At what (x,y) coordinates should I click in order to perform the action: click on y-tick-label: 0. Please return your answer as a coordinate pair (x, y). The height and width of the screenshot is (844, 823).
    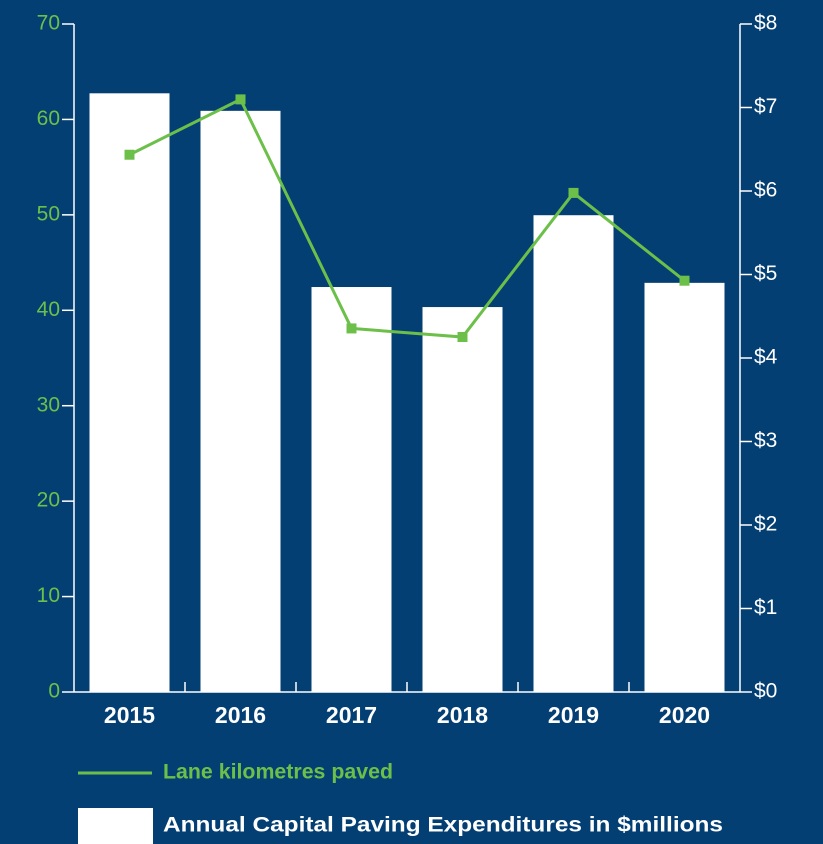
    Looking at the image, I should click on (54, 691).